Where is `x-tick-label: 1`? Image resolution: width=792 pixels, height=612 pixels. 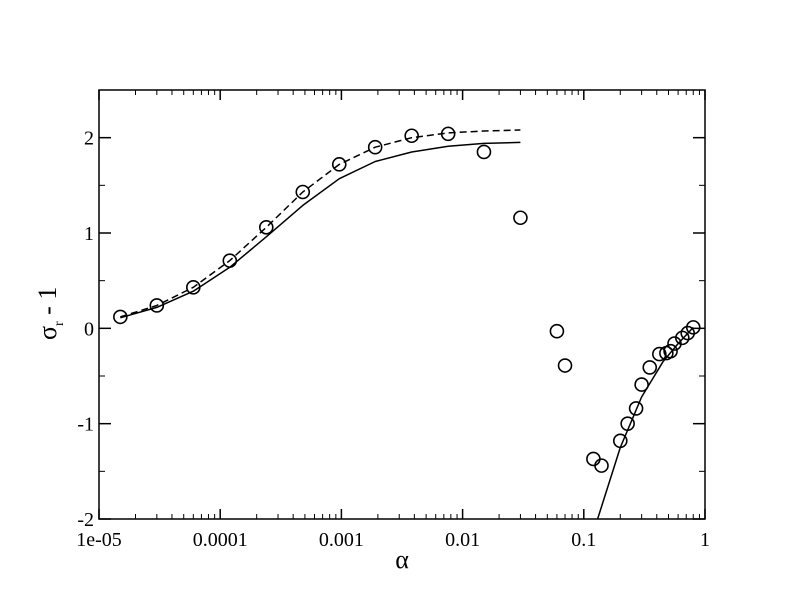
x-tick-label: 1 is located at coordinates (705, 540).